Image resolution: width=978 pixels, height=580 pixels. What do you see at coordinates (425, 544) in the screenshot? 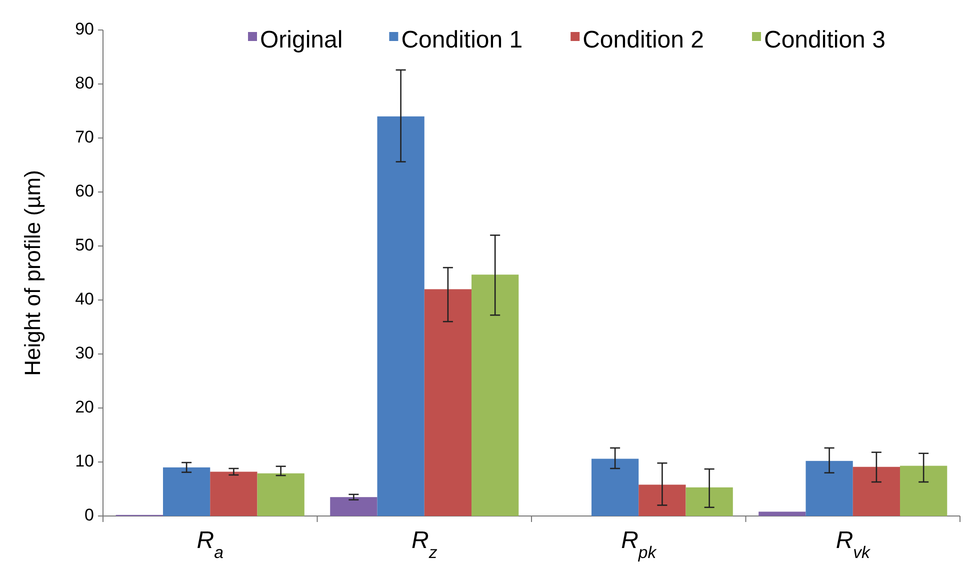
I see `x-tick-label: R$_{z}$` at bounding box center [425, 544].